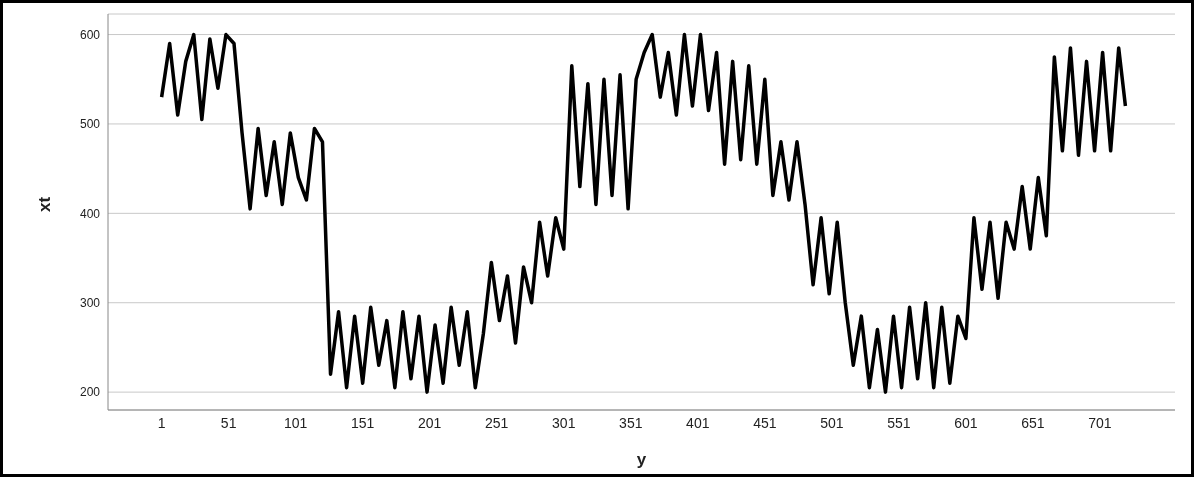 Image resolution: width=1194 pixels, height=477 pixels. What do you see at coordinates (430, 422) in the screenshot?
I see `x-tick-label: 201` at bounding box center [430, 422].